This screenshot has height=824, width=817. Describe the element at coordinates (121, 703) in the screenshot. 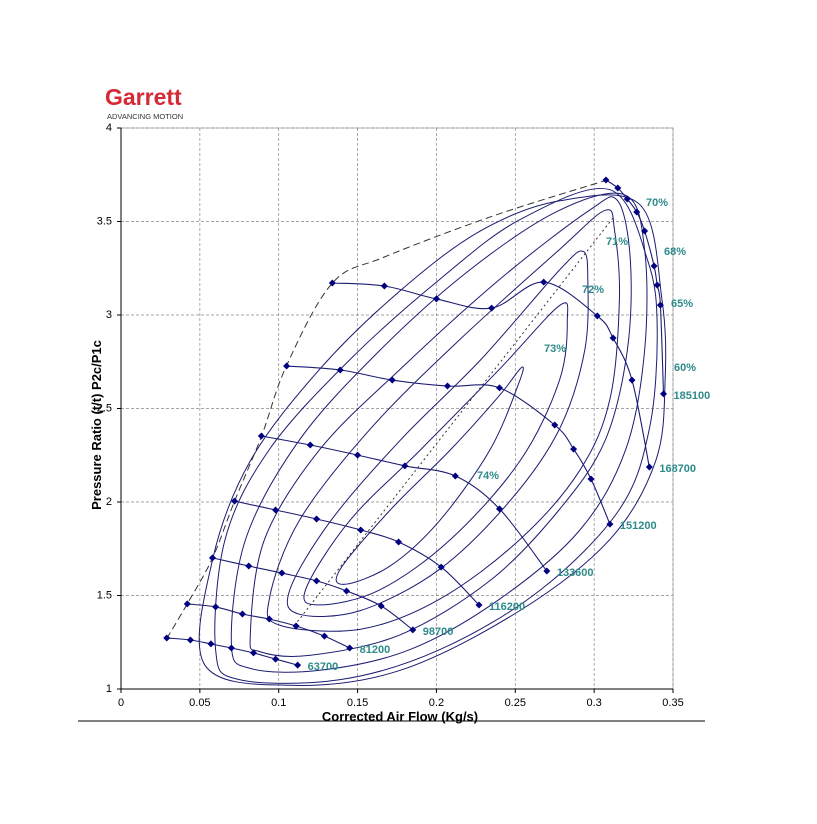

I see `x-tick-label: 0` at that location.